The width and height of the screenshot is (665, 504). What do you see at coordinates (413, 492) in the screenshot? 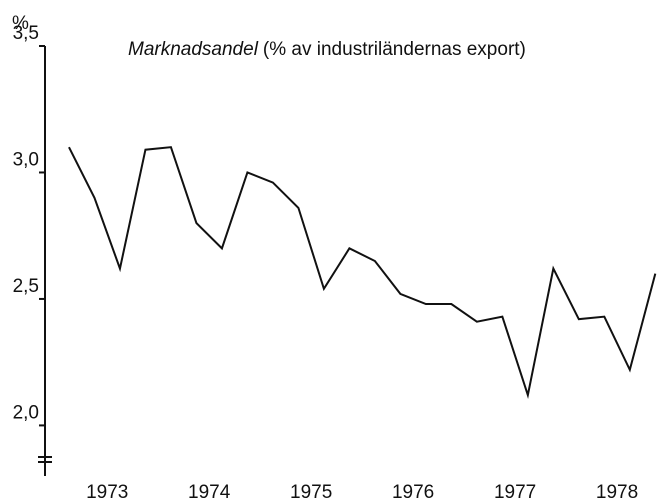
I see `x-tick-label: 1976` at bounding box center [413, 492].